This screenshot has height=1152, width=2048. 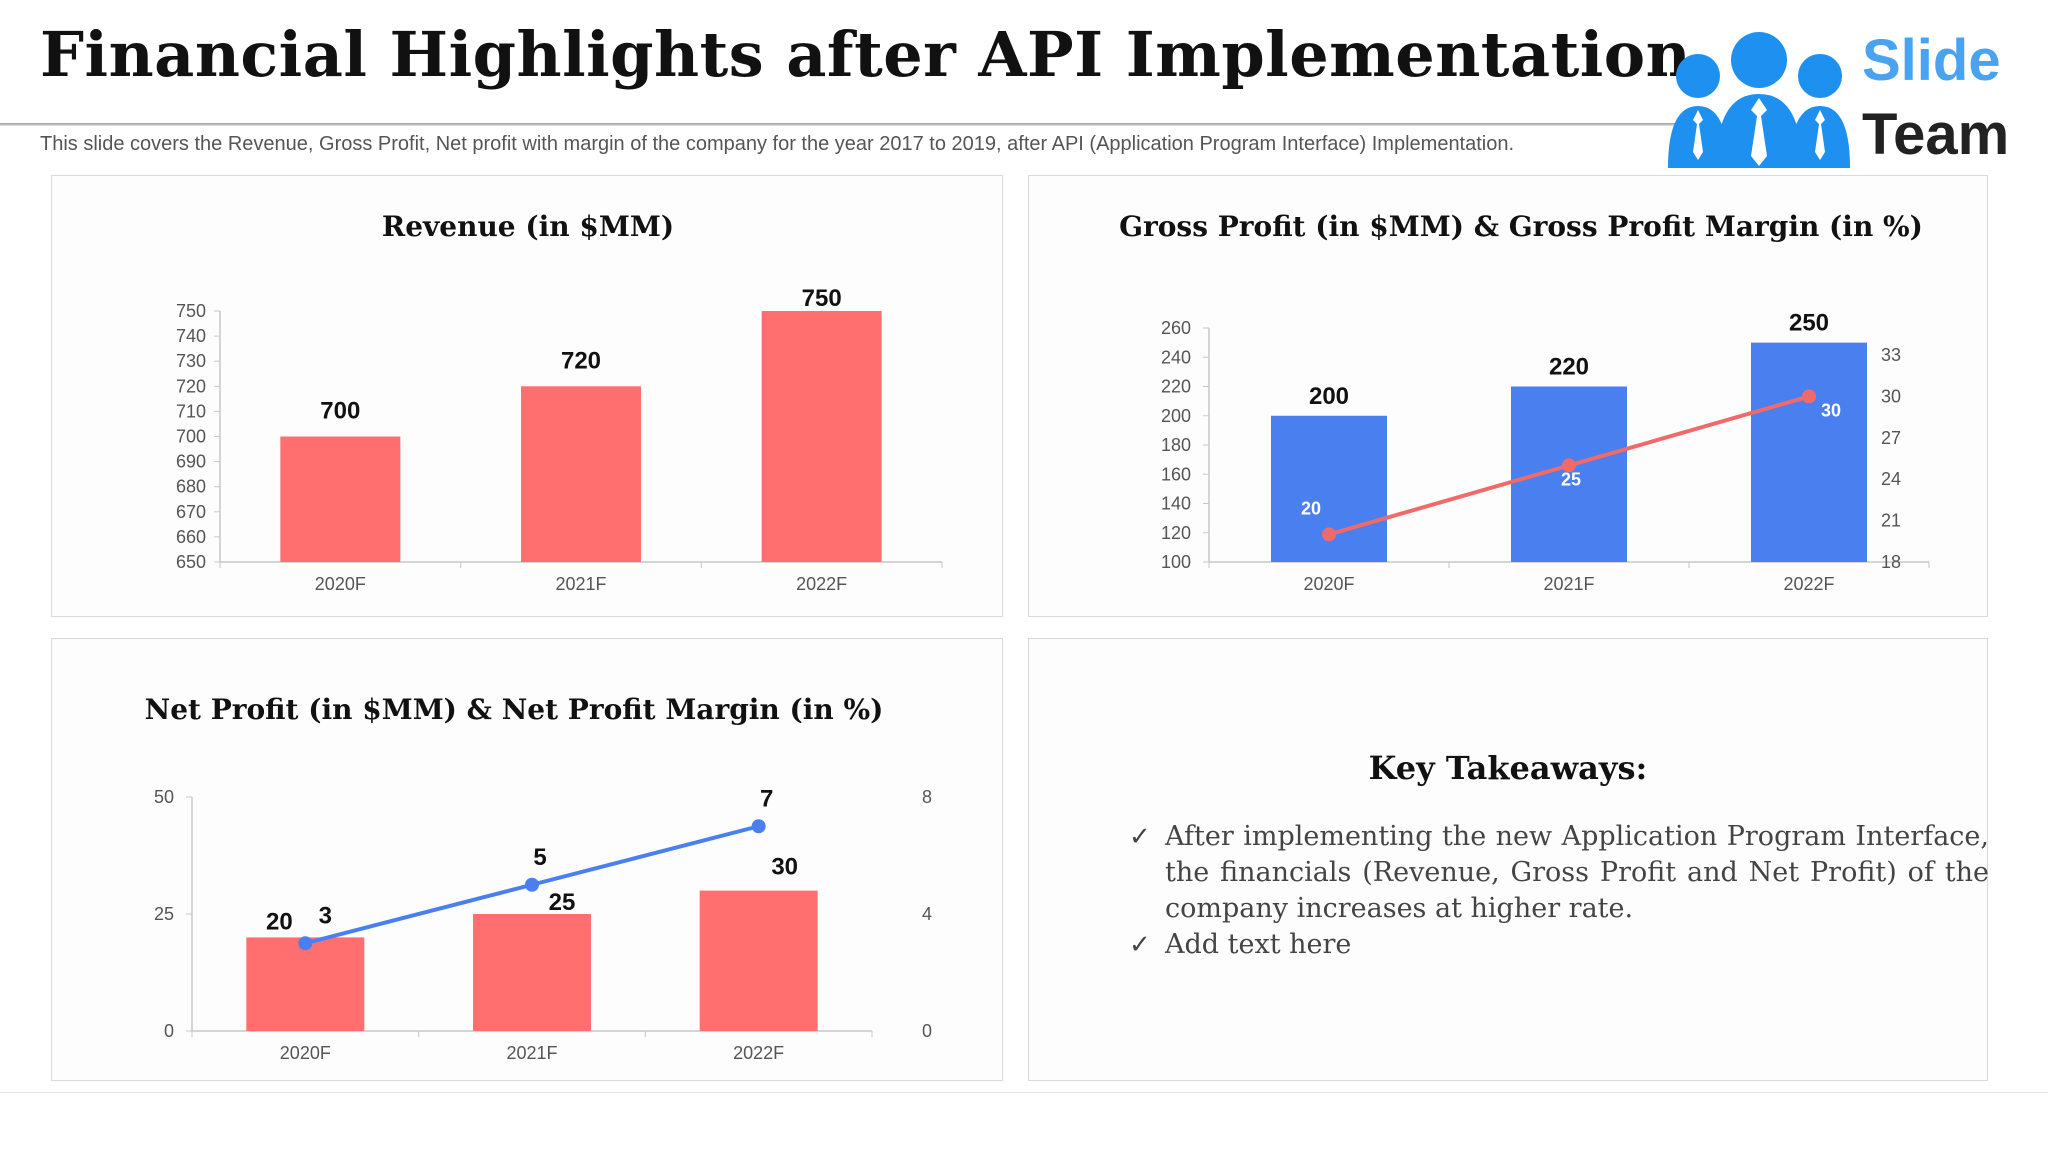 I want to click on y-tick-label: 200, so click(x=1176, y=416).